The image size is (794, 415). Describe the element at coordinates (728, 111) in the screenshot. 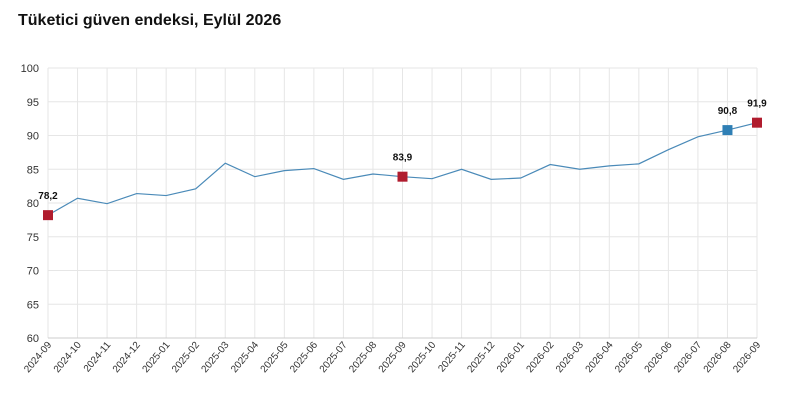

I see `data-label: 90,8` at that location.